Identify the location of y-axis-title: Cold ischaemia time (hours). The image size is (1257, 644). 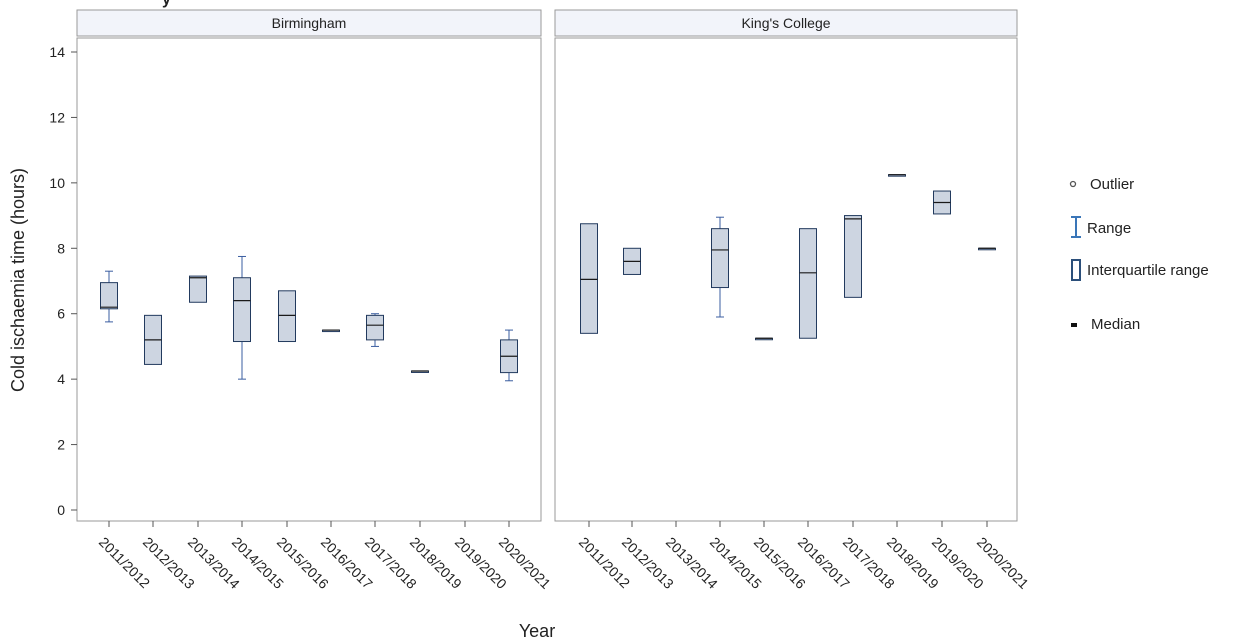
(18, 280).